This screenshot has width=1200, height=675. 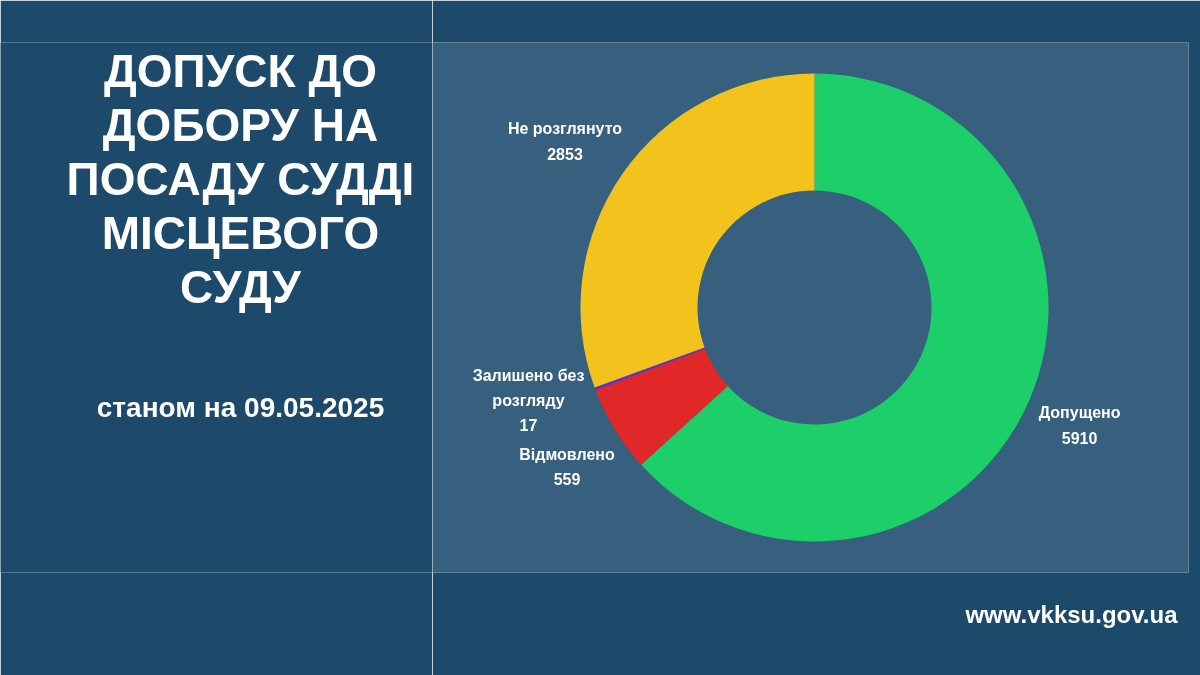 I want to click on slice-label: Не розглянуто, so click(x=565, y=129).